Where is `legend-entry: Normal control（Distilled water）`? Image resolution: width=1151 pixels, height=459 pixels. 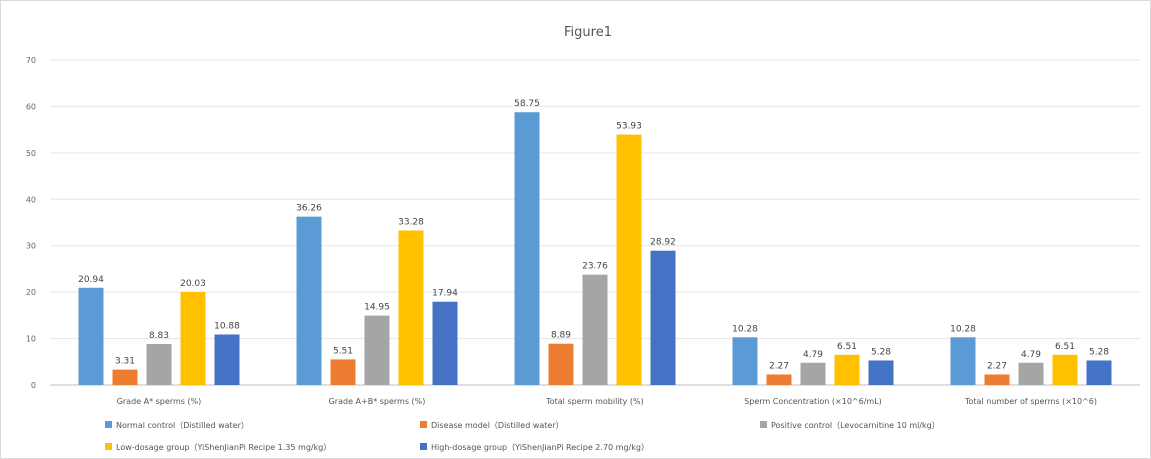
legend-entry: Normal control（Distilled water） is located at coordinates (182, 425).